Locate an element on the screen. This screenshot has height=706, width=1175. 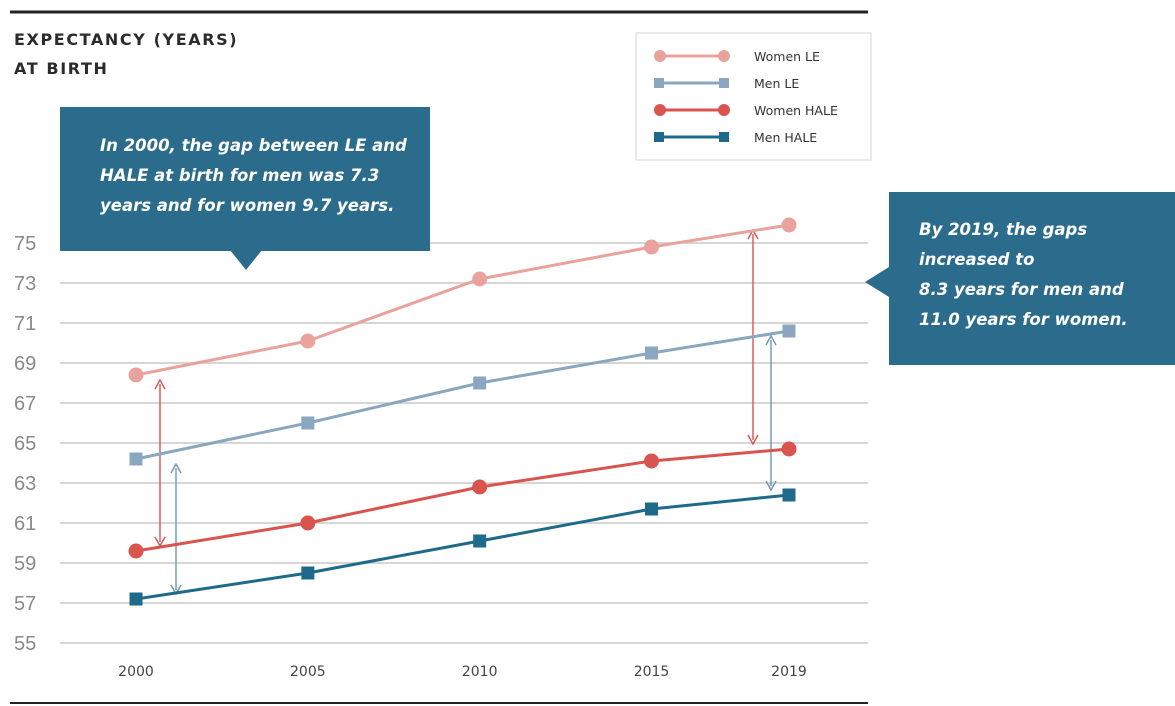
y-tick-label: 55 is located at coordinates (25, 644).